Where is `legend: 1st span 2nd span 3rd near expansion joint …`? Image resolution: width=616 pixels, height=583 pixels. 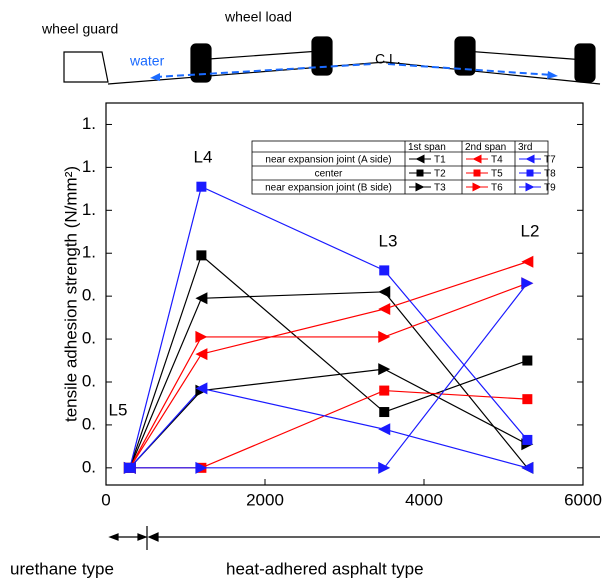 legend: 1st span 2nd span 3rd near expansion joint … is located at coordinates (403, 167).